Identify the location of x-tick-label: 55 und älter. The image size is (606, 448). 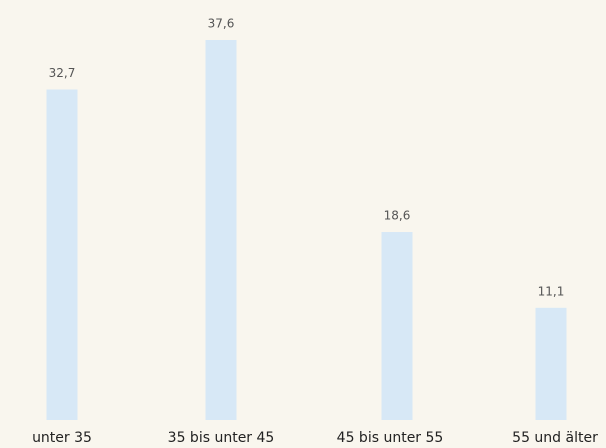
(555, 438).